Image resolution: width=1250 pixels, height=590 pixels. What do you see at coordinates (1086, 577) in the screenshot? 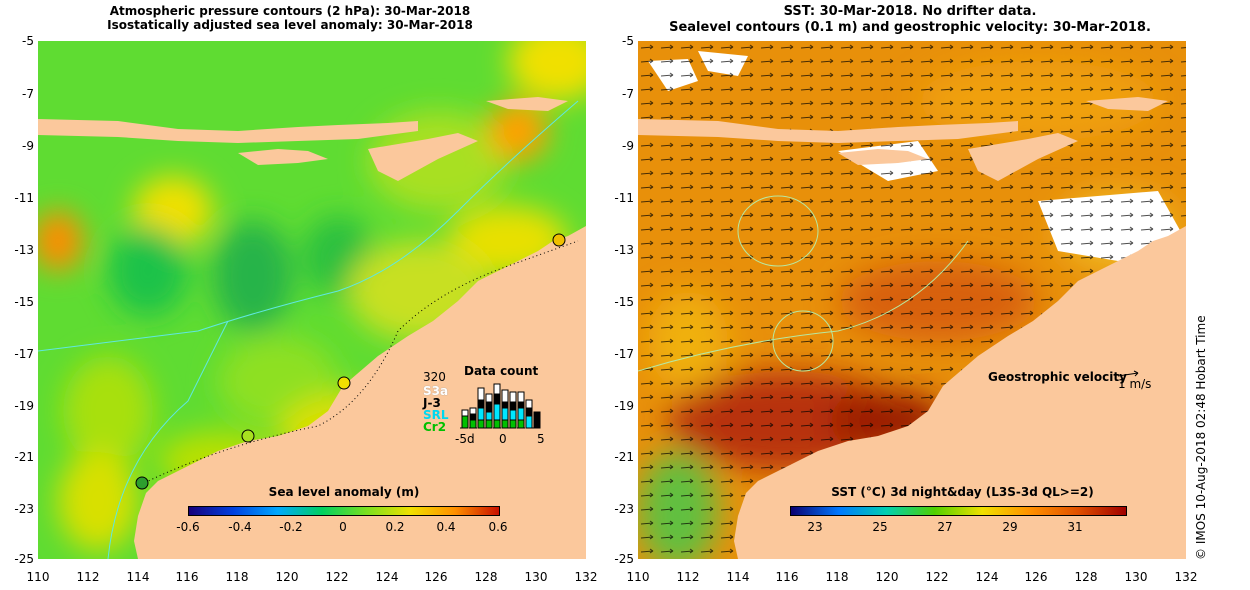
I see `right-xtick: 128` at bounding box center [1086, 577].